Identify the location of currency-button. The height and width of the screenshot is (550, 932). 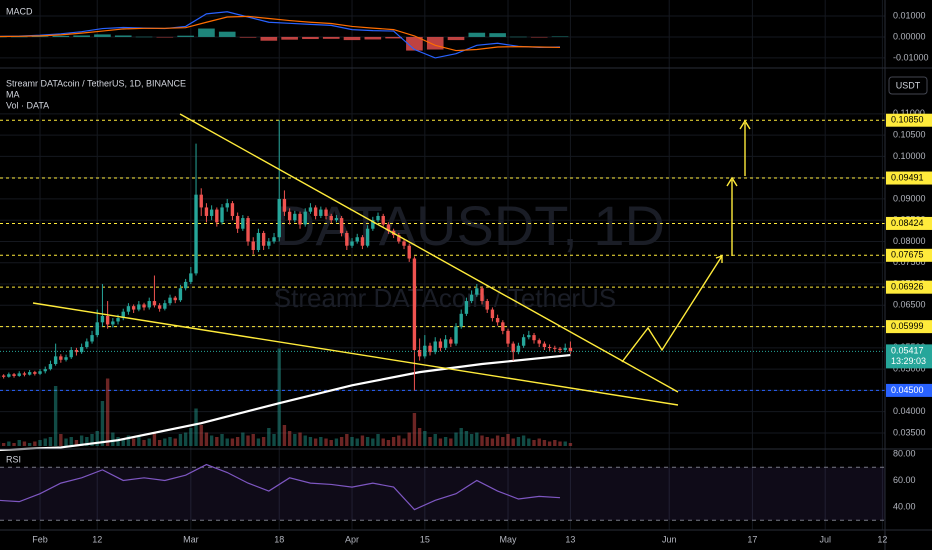
(908, 85).